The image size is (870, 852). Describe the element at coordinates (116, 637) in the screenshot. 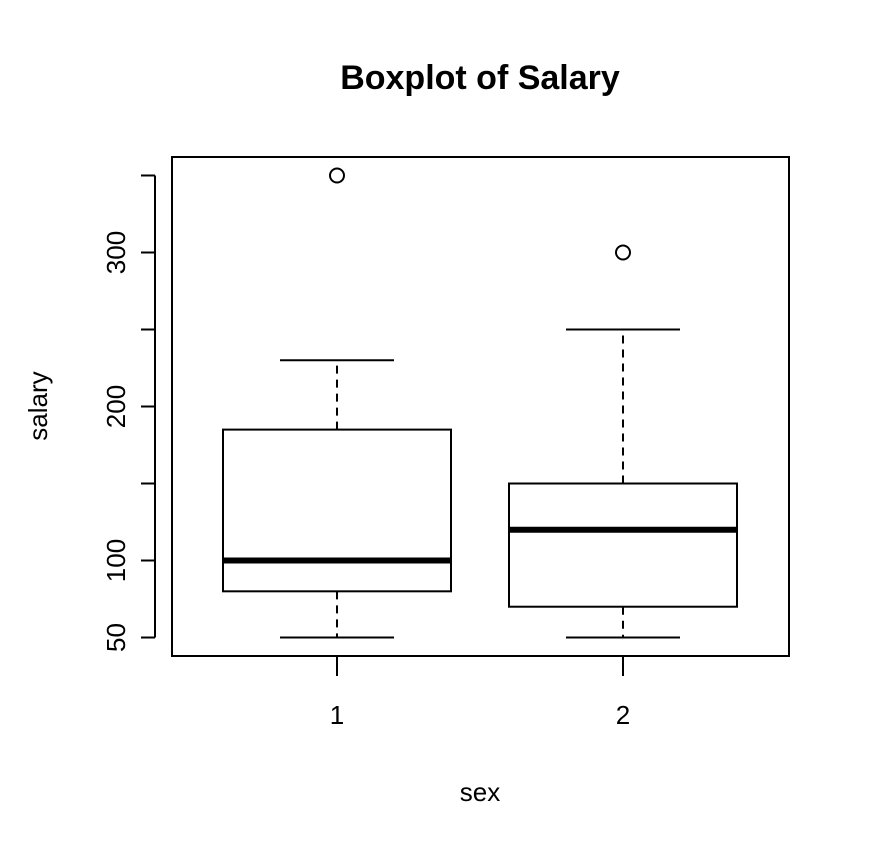

I see `y-tick-label: 50` at that location.